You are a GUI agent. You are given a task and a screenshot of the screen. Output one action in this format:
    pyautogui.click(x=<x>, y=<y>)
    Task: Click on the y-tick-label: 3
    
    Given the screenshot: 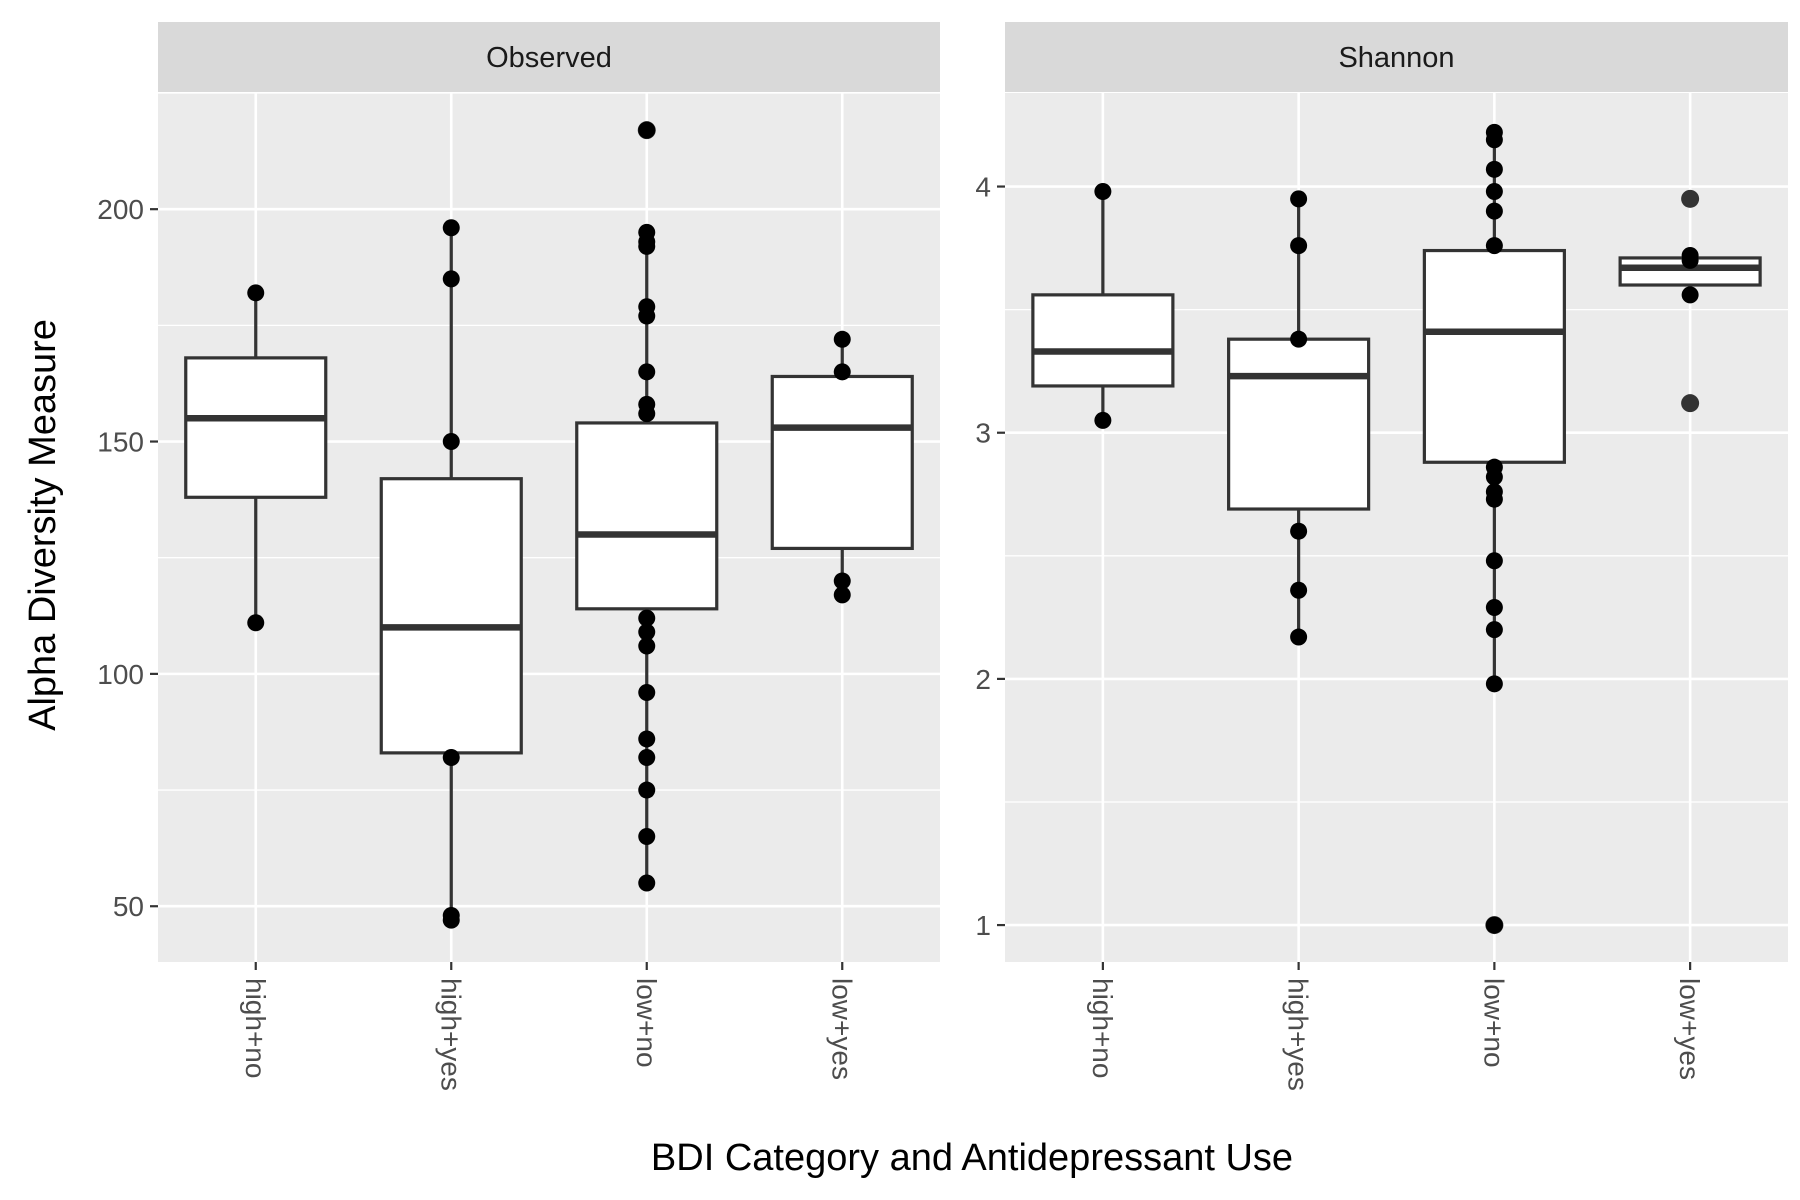 What is the action you would take?
    pyautogui.click(x=983, y=433)
    